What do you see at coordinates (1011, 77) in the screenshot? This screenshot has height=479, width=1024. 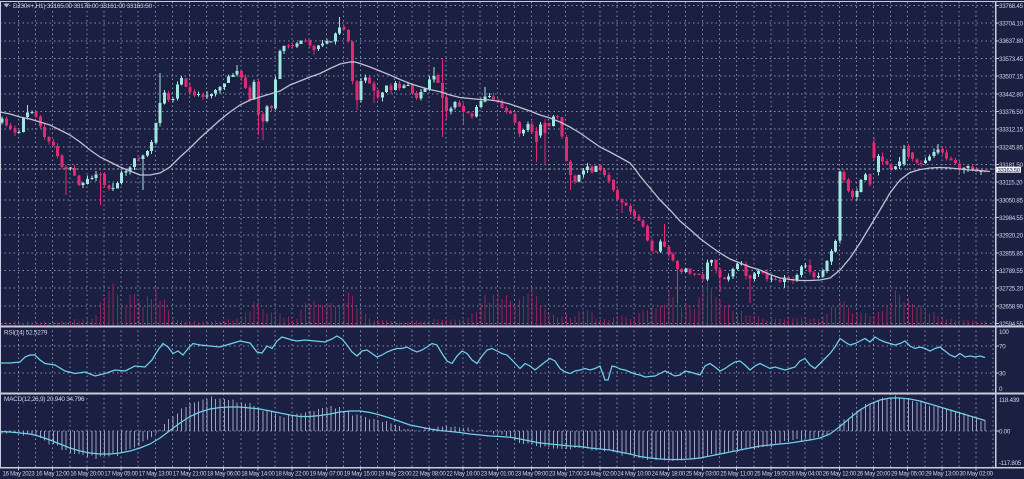 I see `svg-text: 33507.15` at bounding box center [1011, 77].